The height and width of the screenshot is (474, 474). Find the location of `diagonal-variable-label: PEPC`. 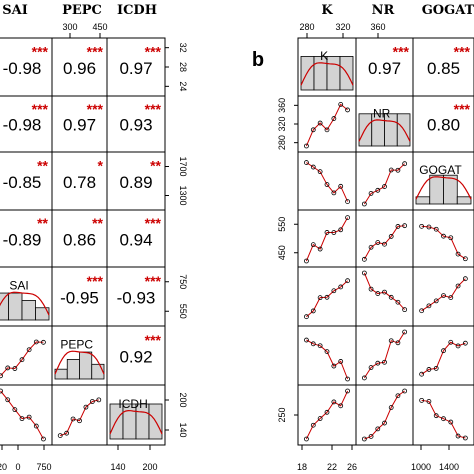

diagonal-variable-label: PEPC is located at coordinates (76, 344).